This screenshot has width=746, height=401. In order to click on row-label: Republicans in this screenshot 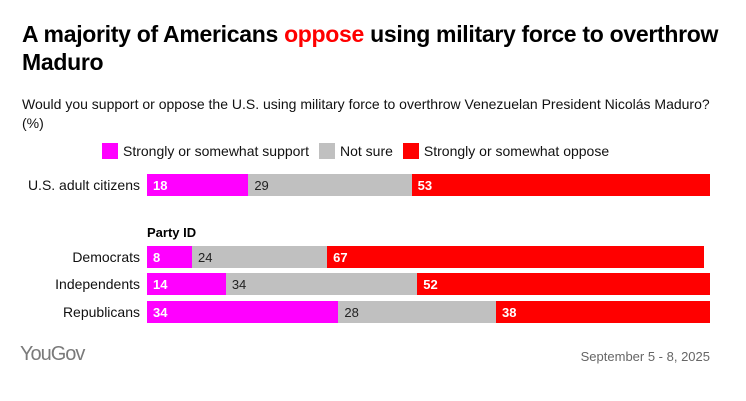, I will do `click(101, 312)`.